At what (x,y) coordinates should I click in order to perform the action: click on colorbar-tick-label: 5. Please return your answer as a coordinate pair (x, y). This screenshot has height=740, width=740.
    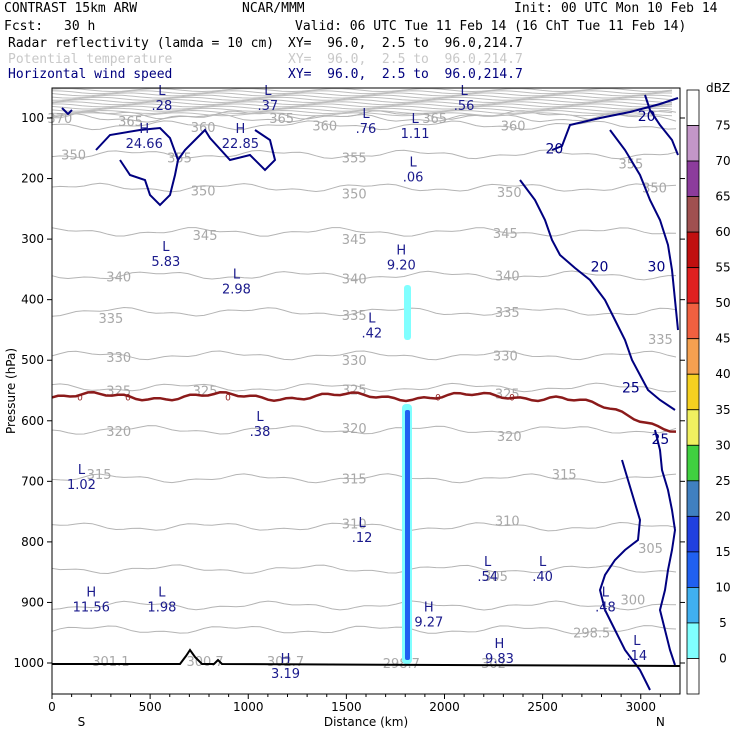
    Looking at the image, I should click on (723, 623).